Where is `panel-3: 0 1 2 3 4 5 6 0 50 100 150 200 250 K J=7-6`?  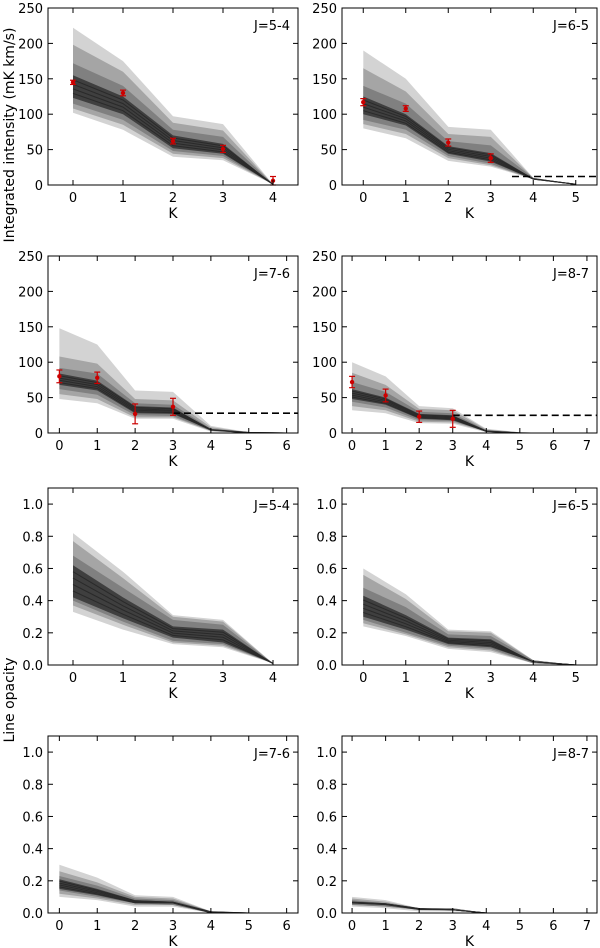 panel-3: 0 1 2 3 4 5 6 0 50 100 150 200 250 K J=7-6 is located at coordinates (158, 360).